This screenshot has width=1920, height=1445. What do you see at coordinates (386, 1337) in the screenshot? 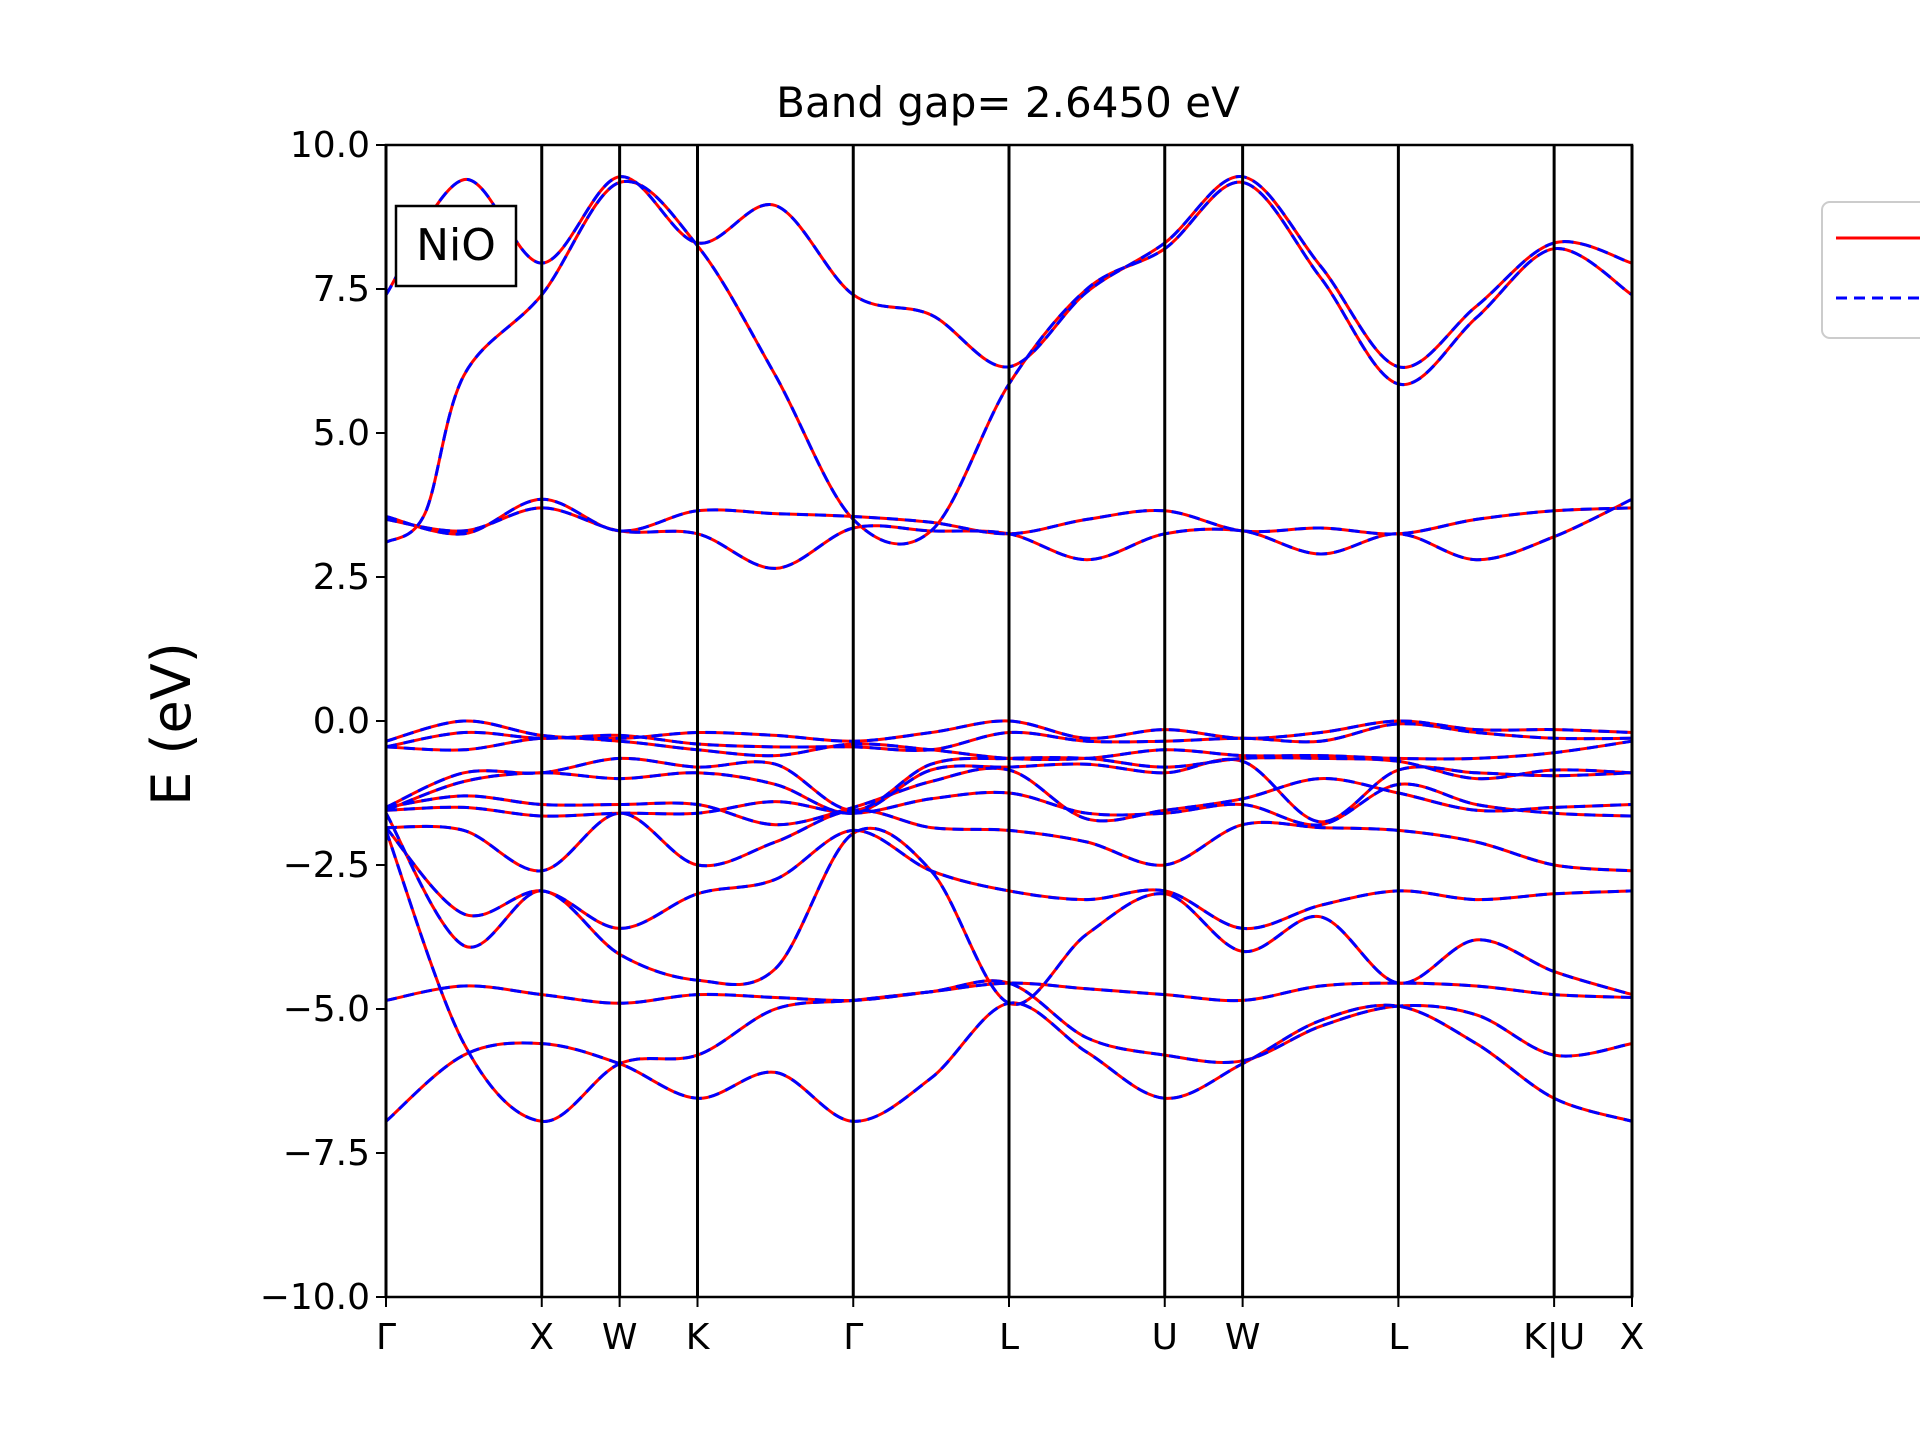
I see `x-tick-label-0: Γ` at bounding box center [386, 1337].